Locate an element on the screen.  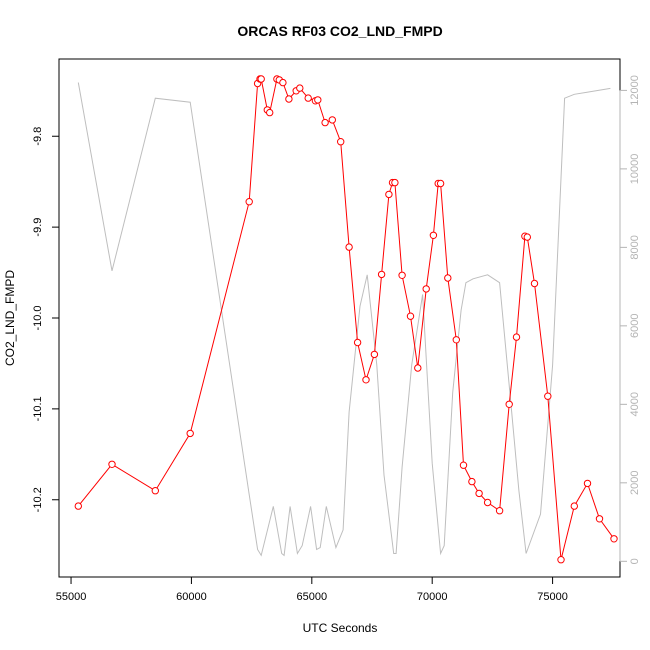
x-axis: 55000 60000 65000 70000 75000 is located at coordinates (312, 589).